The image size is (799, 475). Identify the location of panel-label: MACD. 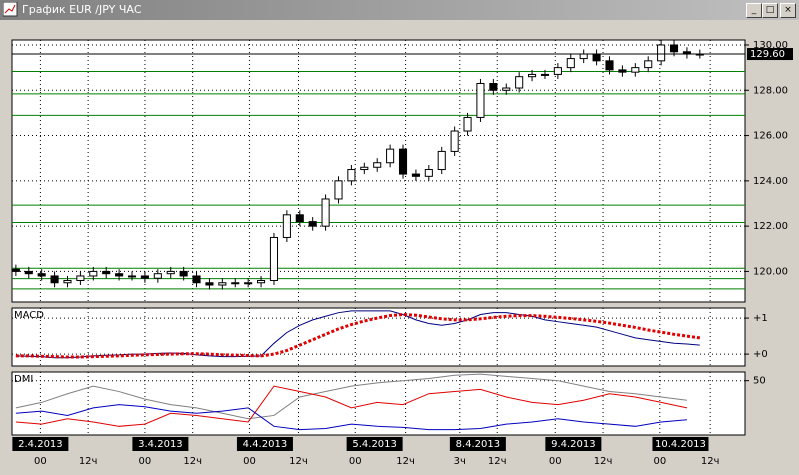
(29, 315).